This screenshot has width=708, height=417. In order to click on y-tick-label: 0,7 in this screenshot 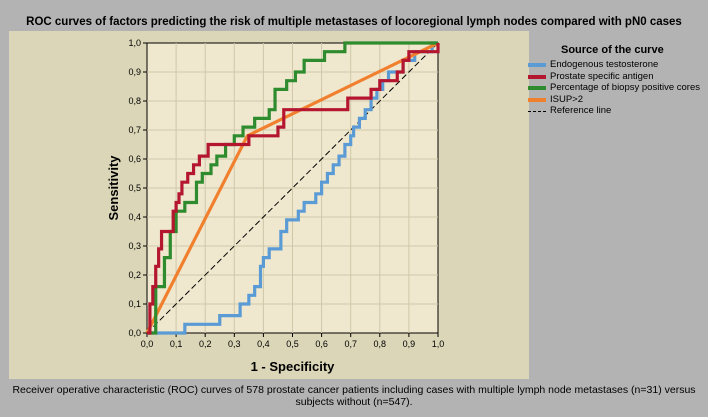, I will do `click(134, 130)`.